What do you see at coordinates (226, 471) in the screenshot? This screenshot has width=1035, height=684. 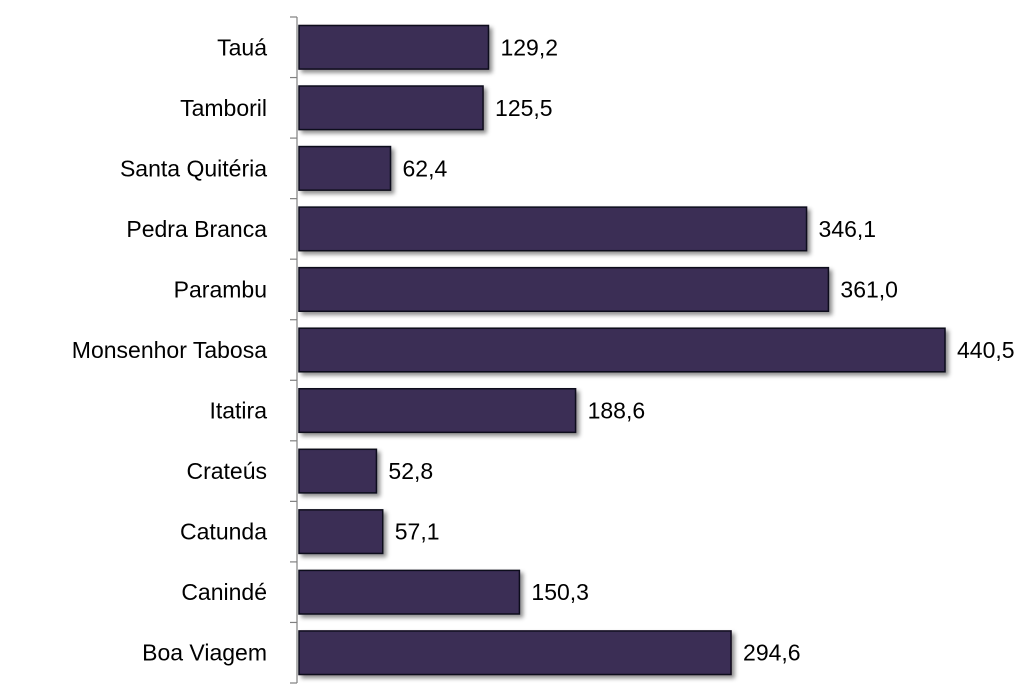 I see `category-label: Crateús` at bounding box center [226, 471].